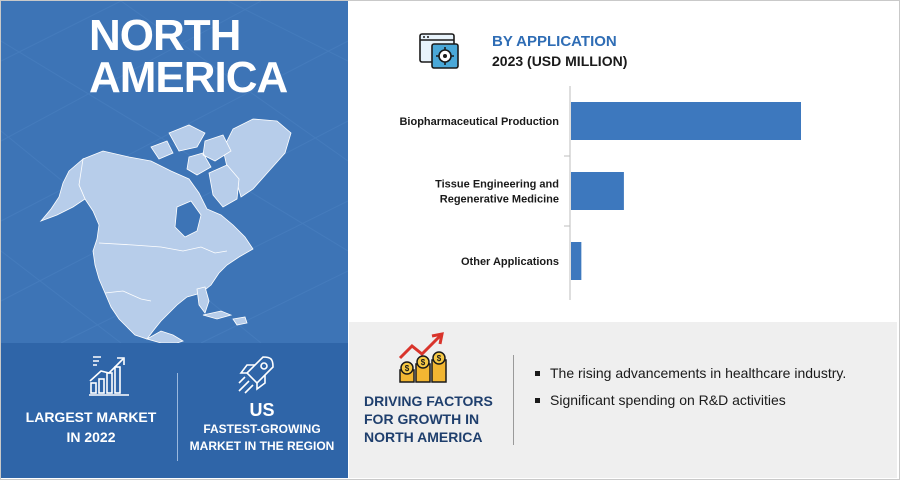 The image size is (900, 480). What do you see at coordinates (109, 376) in the screenshot?
I see `bar-growth-icon` at bounding box center [109, 376].